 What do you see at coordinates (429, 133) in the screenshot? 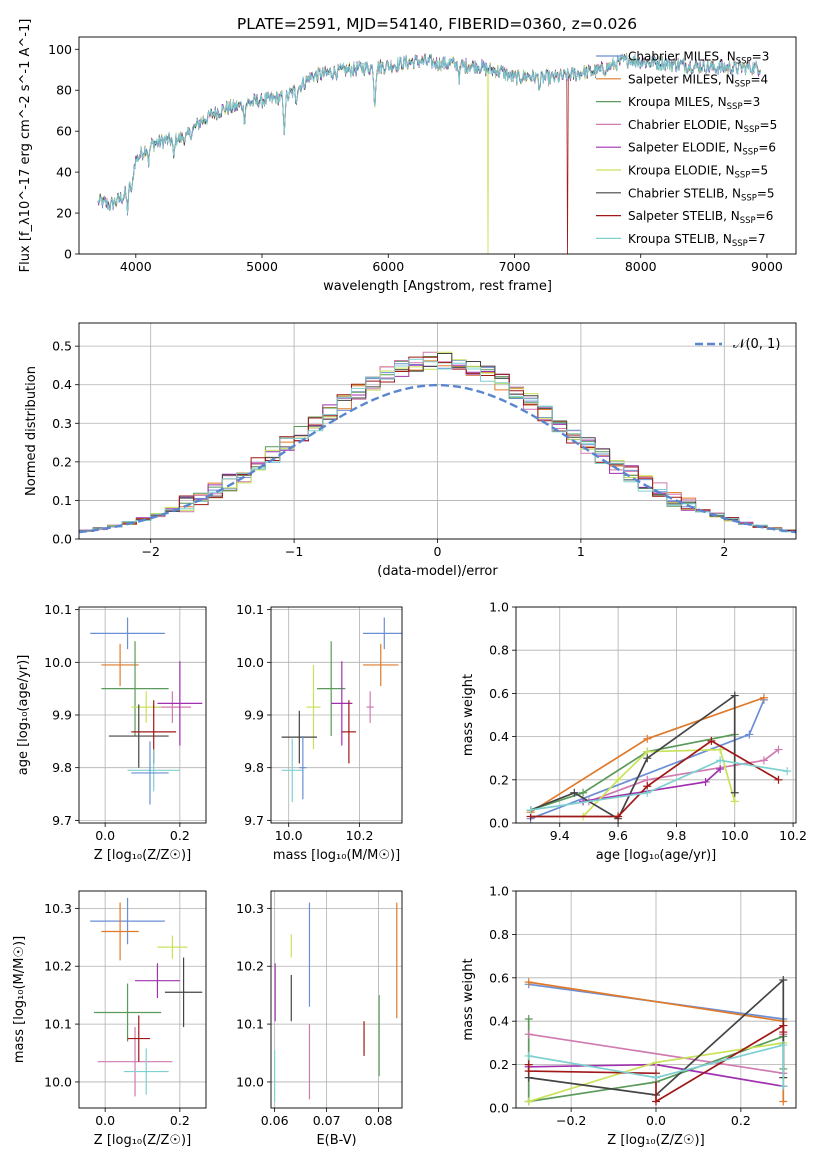
I see `spectrum-line` at bounding box center [429, 133].